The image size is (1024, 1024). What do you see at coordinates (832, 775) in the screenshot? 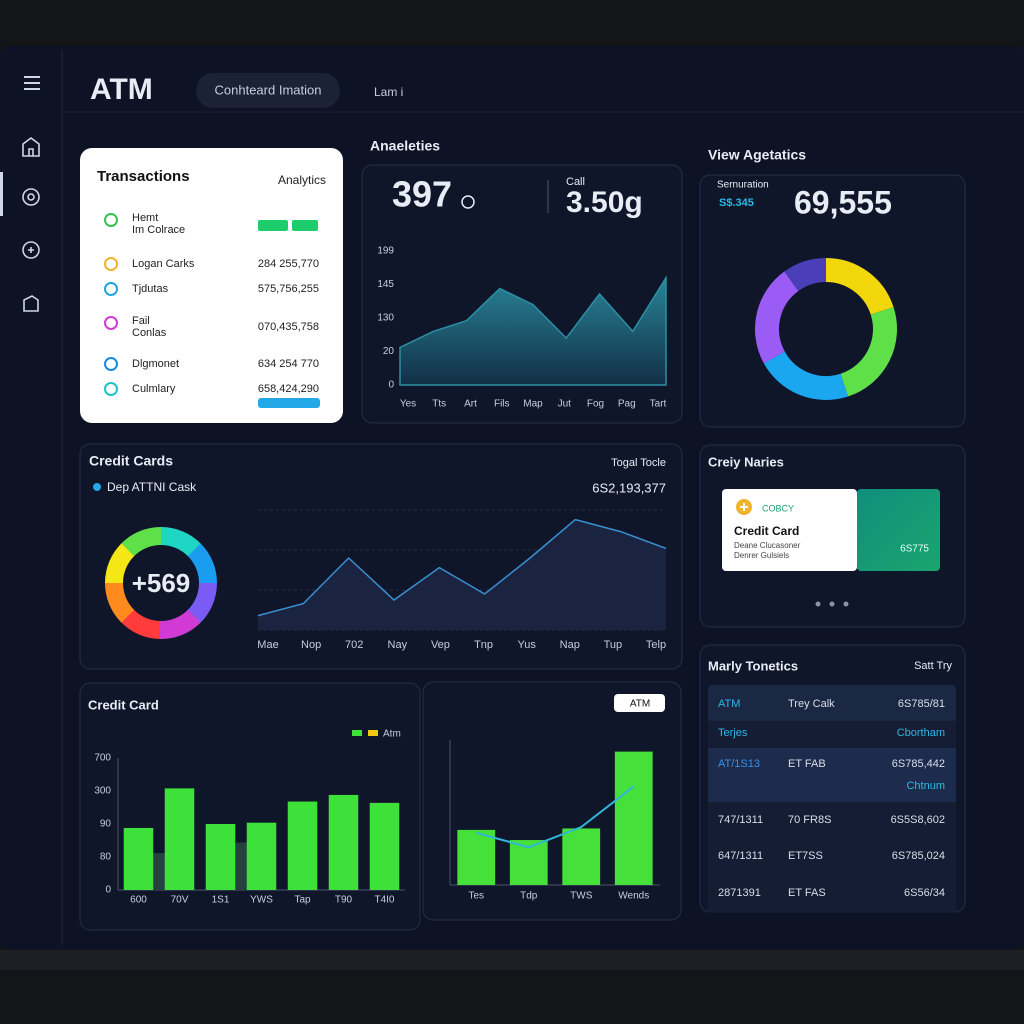
I see `table-highlight-row` at bounding box center [832, 775].